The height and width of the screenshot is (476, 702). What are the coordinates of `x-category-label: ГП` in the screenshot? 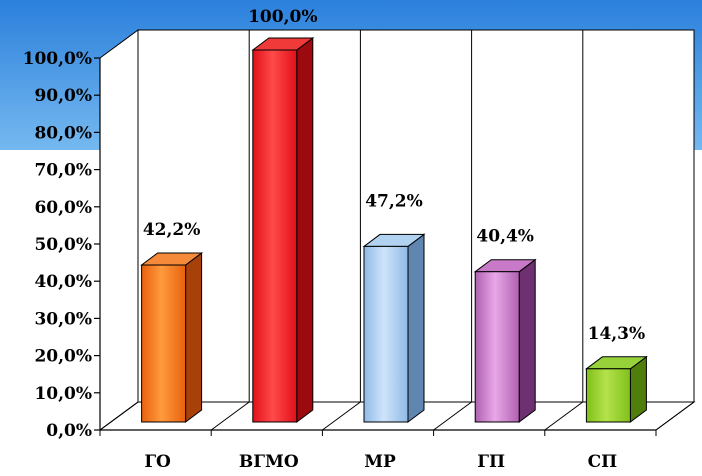 It's located at (491, 462).